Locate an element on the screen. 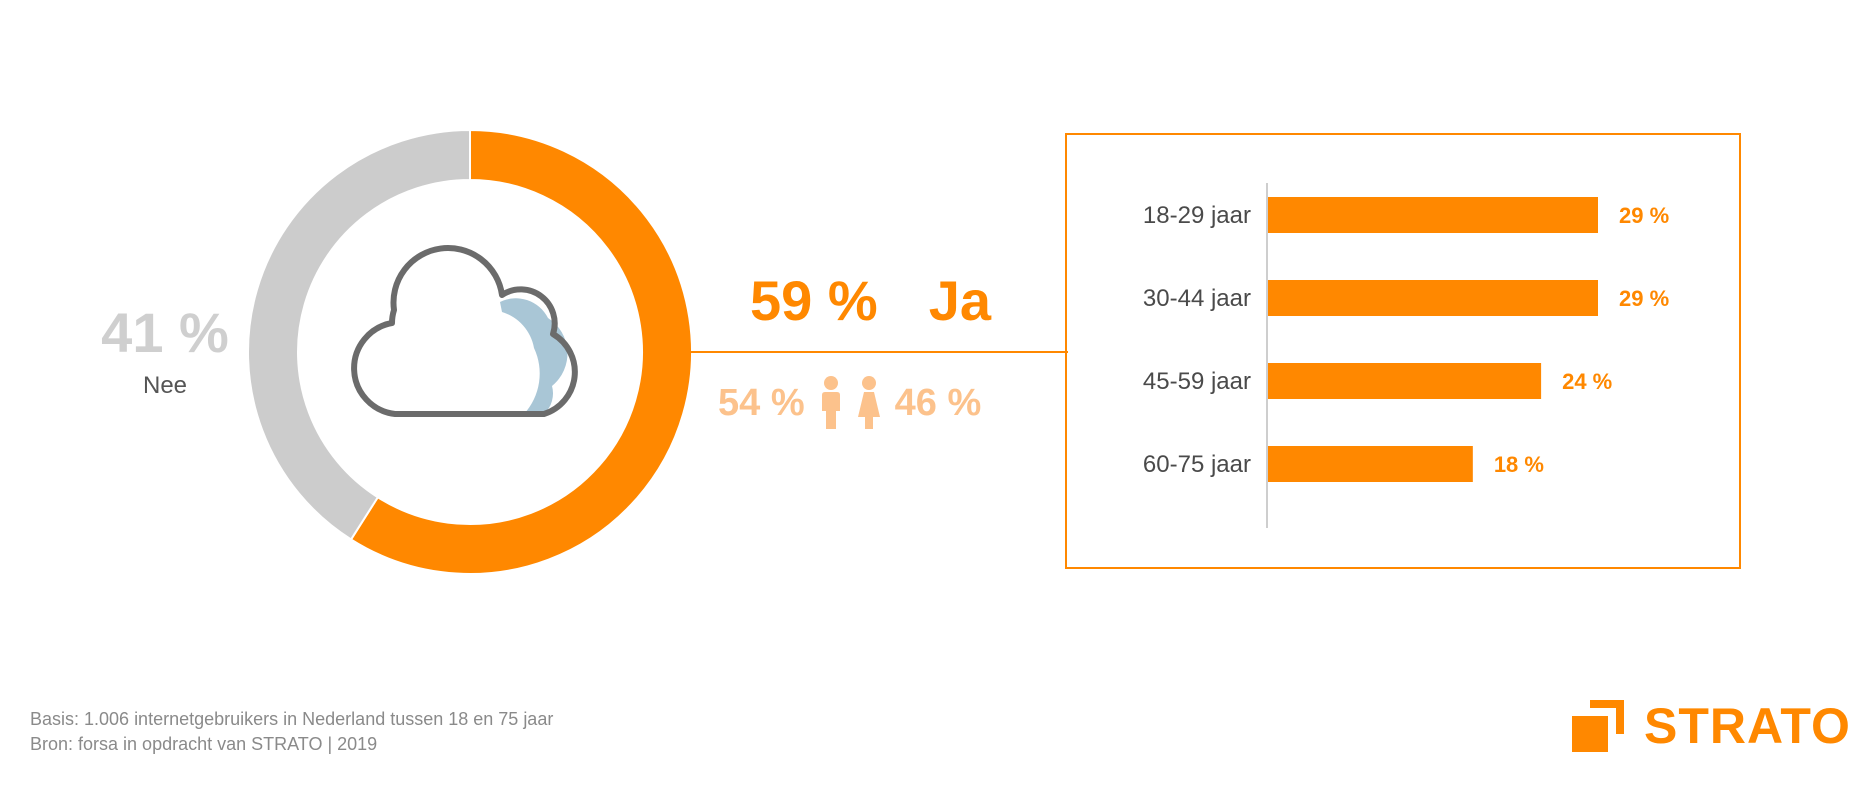  male-percentage: 54 % is located at coordinates (761, 402).